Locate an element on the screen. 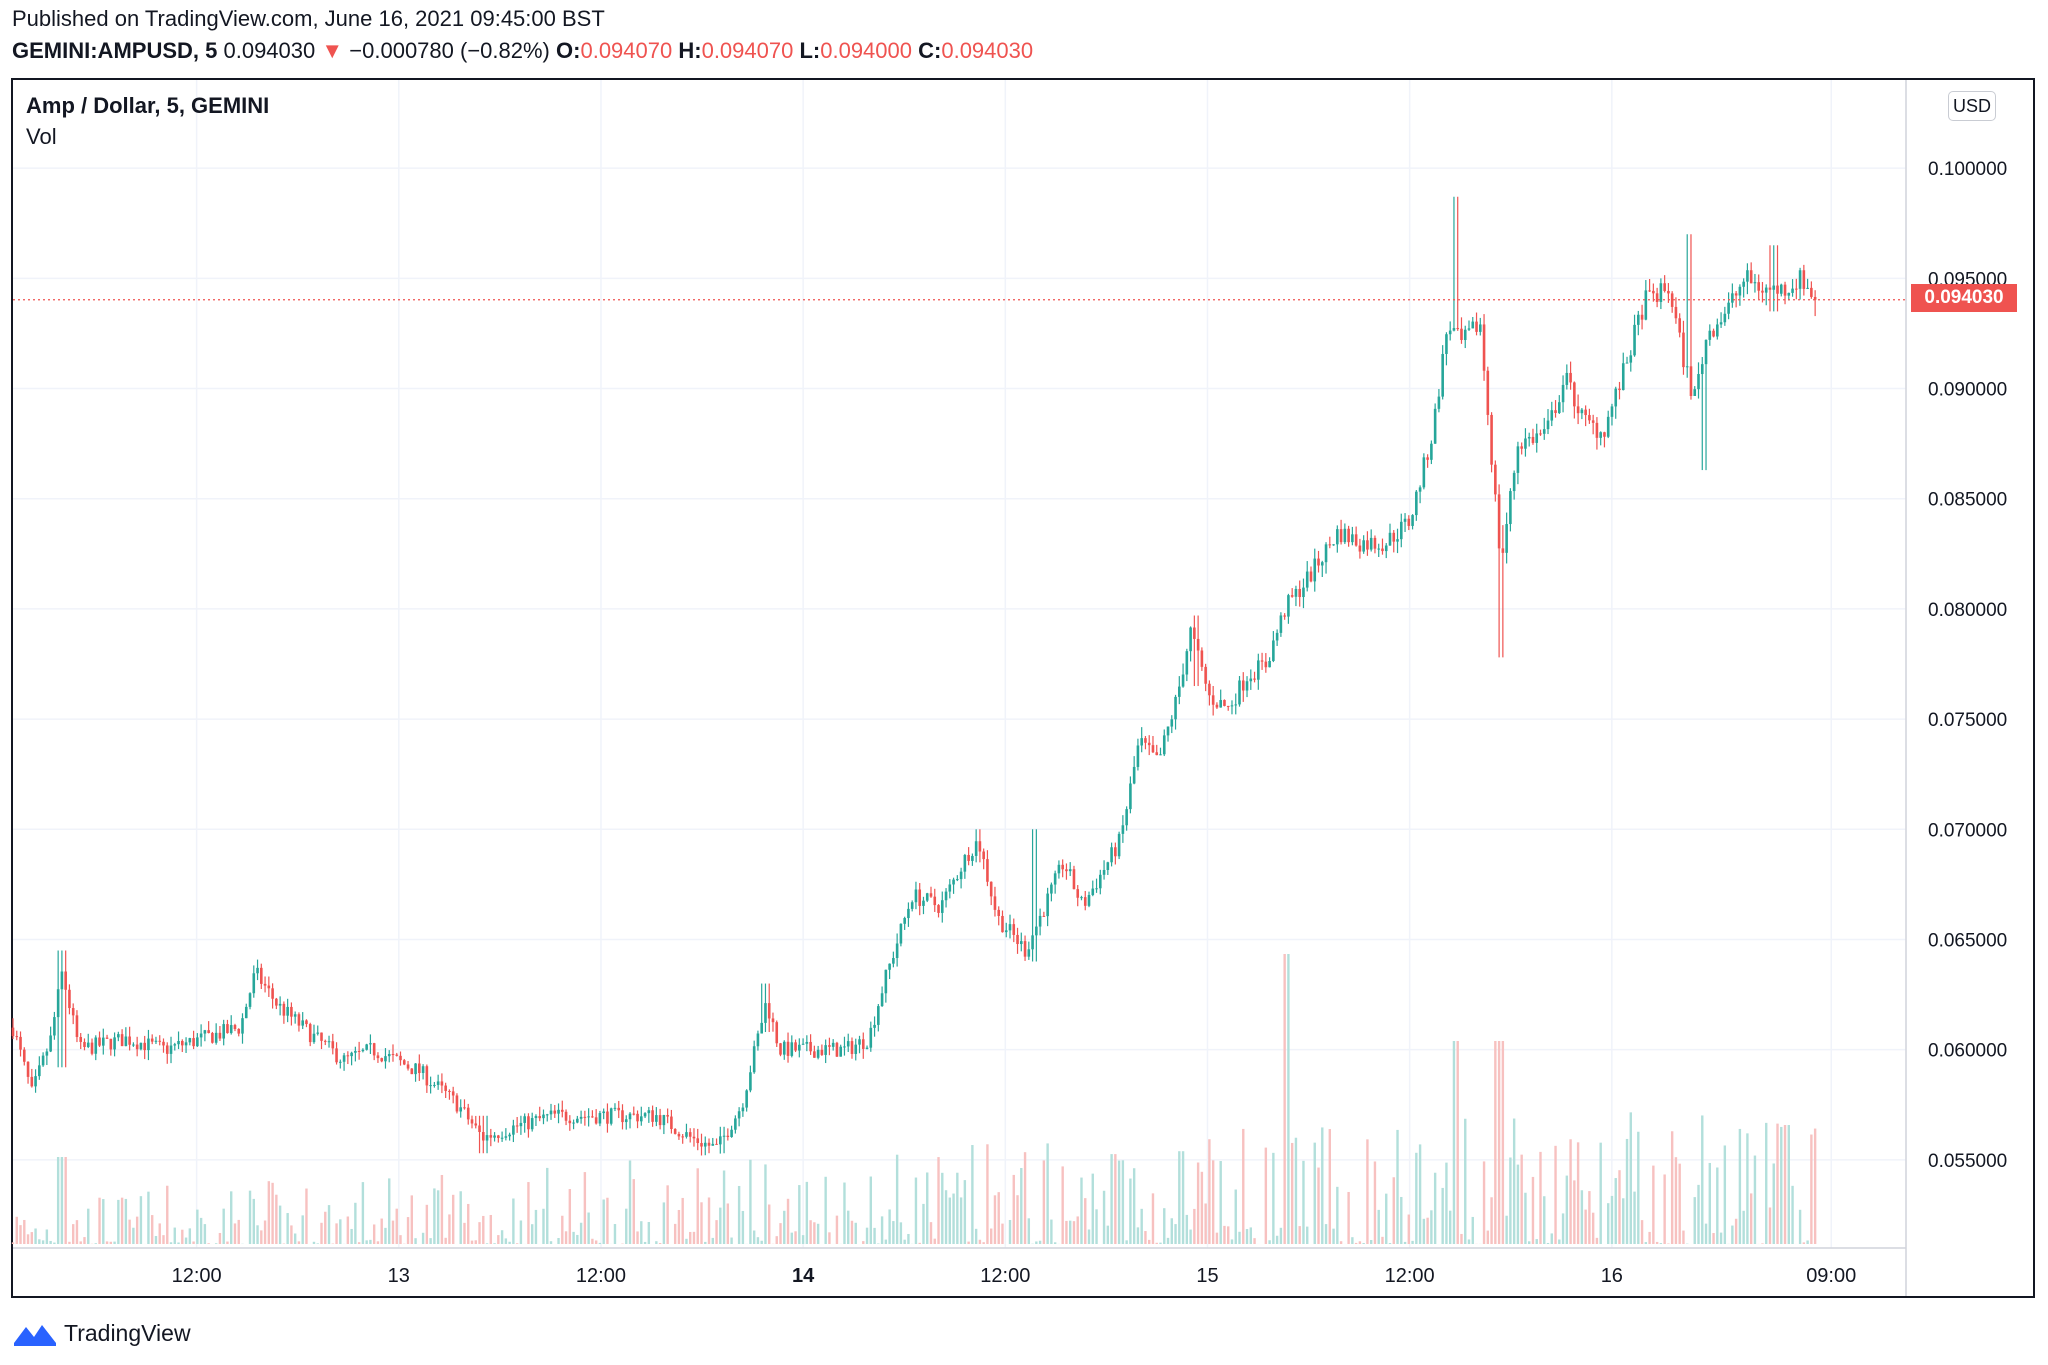 The image size is (2048, 1365). tradingview-brand: TradingView is located at coordinates (101, 1333).